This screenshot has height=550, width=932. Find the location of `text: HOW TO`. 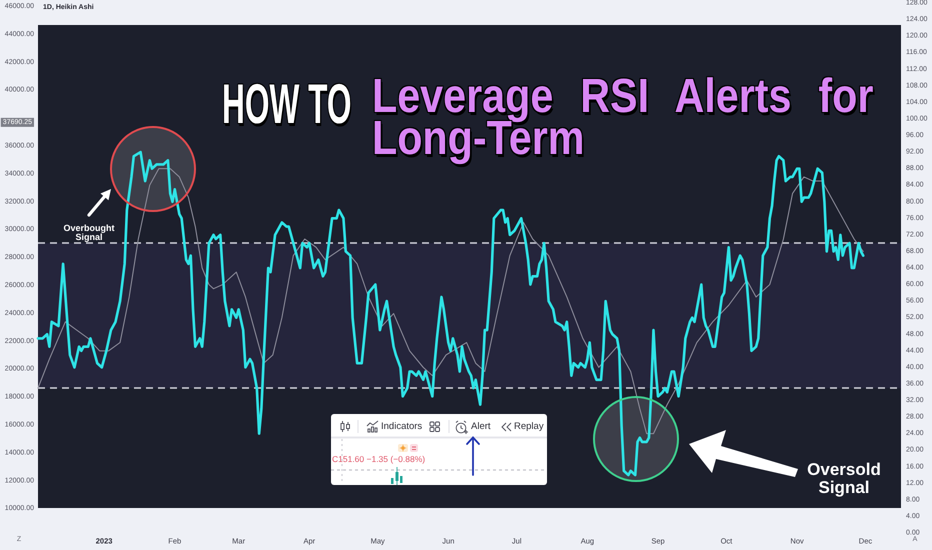

text: HOW TO is located at coordinates (287, 103).